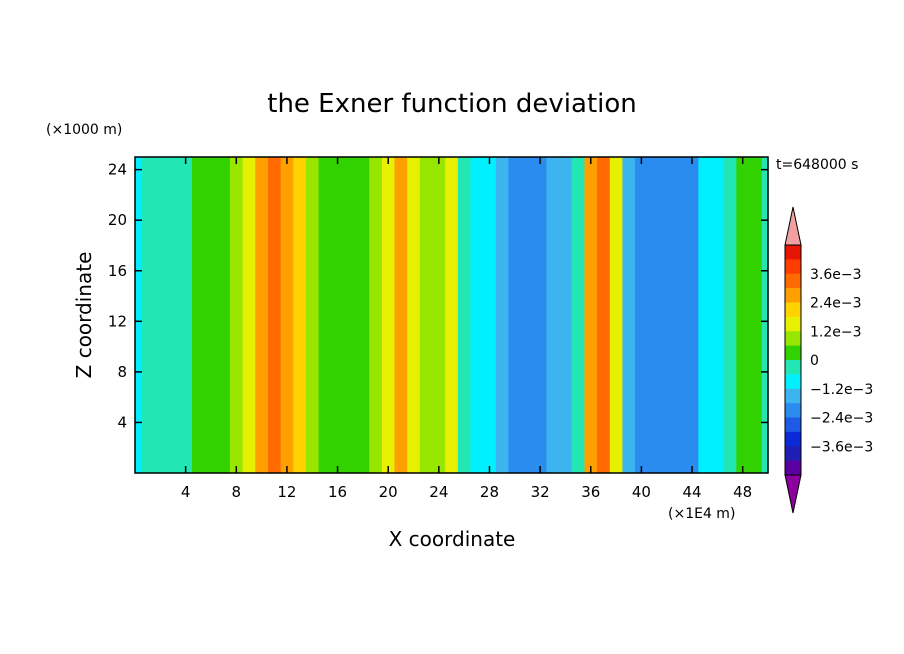 This screenshot has width=904, height=654. What do you see at coordinates (793, 226) in the screenshot?
I see `colorbar-over-arrow` at bounding box center [793, 226].